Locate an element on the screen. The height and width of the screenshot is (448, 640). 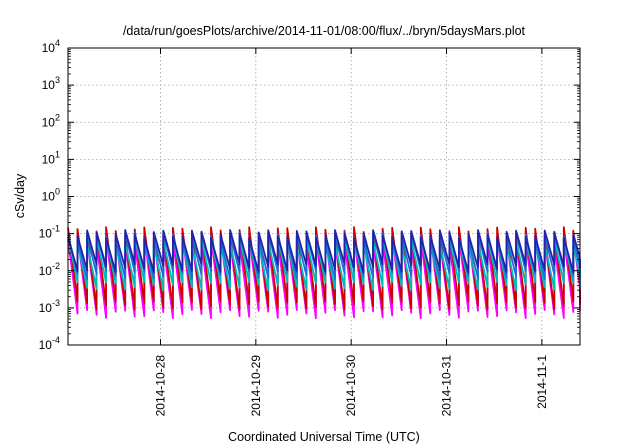
y-tick-label: 10³ is located at coordinates (51, 83).